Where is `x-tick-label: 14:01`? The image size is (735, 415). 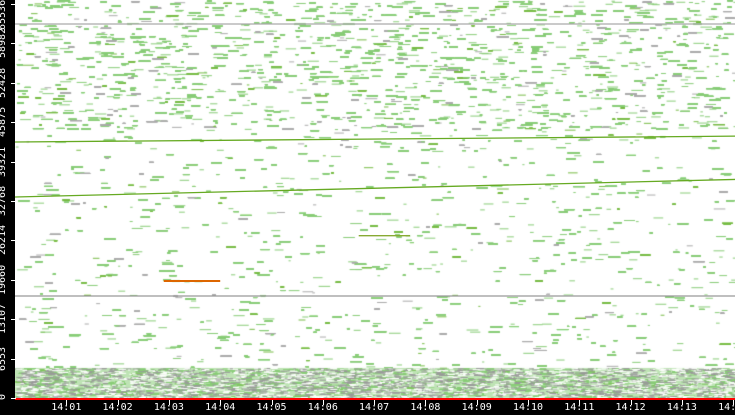
x-tick-label: 14:01 is located at coordinates (66, 407).